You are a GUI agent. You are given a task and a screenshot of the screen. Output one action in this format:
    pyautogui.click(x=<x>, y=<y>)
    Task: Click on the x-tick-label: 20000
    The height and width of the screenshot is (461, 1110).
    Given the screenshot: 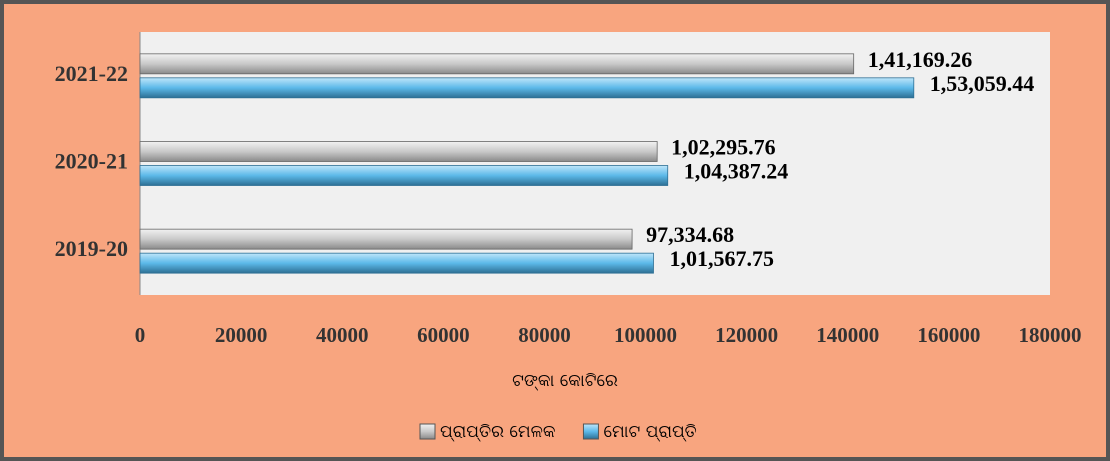 What is the action you would take?
    pyautogui.click(x=241, y=335)
    